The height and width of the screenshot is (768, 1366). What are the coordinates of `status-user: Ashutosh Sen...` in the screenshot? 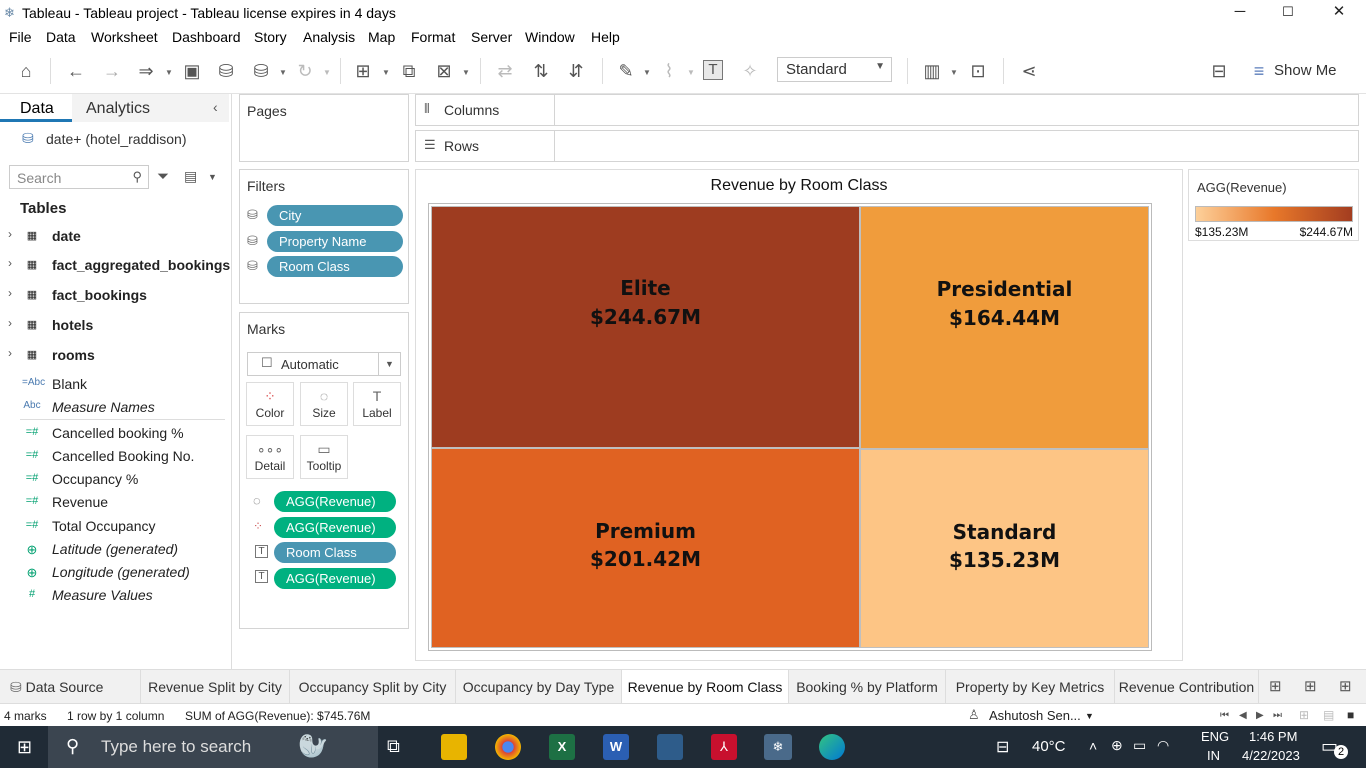 It's located at (1035, 715).